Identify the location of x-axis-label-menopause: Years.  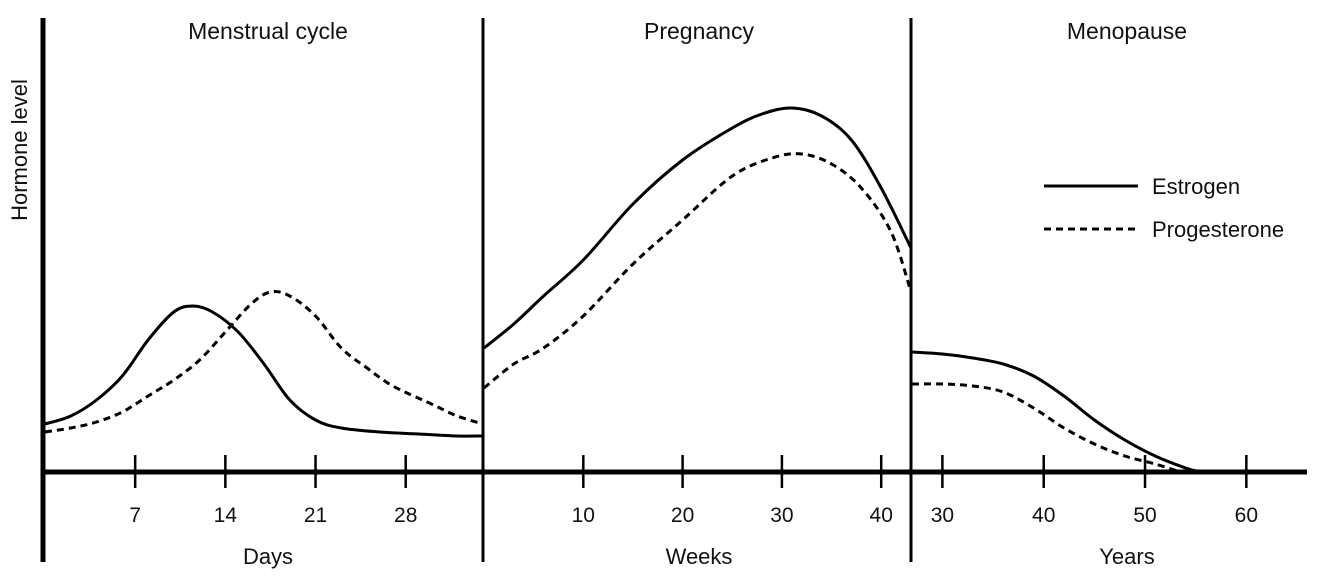
(1126, 556).